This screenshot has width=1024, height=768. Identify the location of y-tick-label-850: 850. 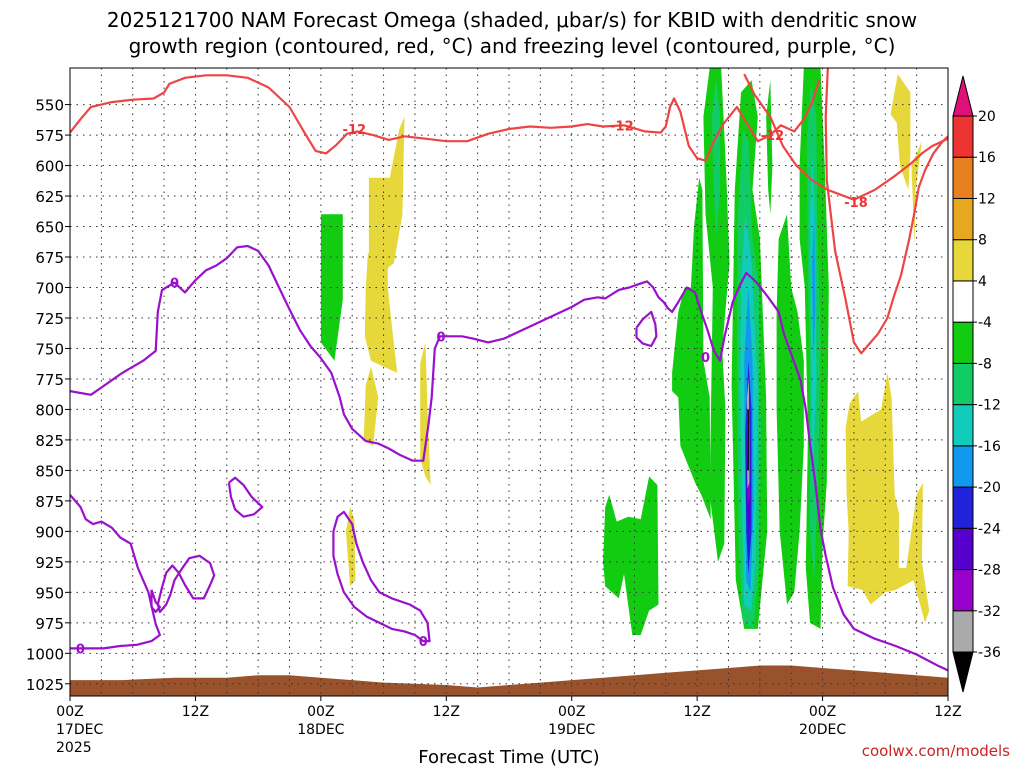
(49, 471).